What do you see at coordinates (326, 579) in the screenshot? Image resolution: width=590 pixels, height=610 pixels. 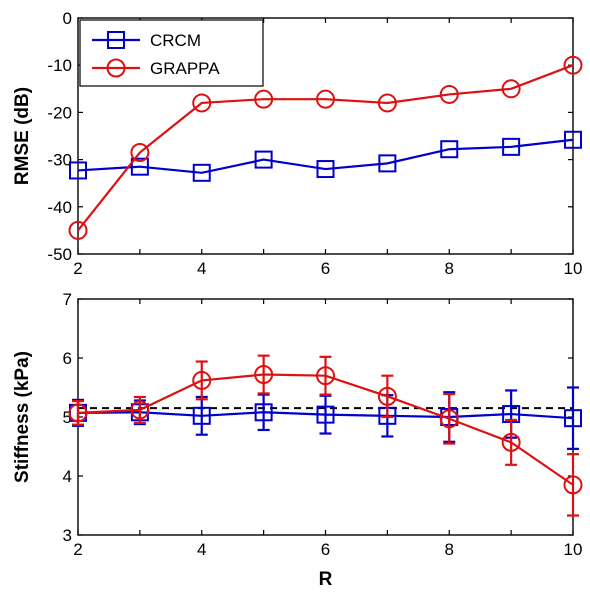 I see `x-axis-label: R` at bounding box center [326, 579].